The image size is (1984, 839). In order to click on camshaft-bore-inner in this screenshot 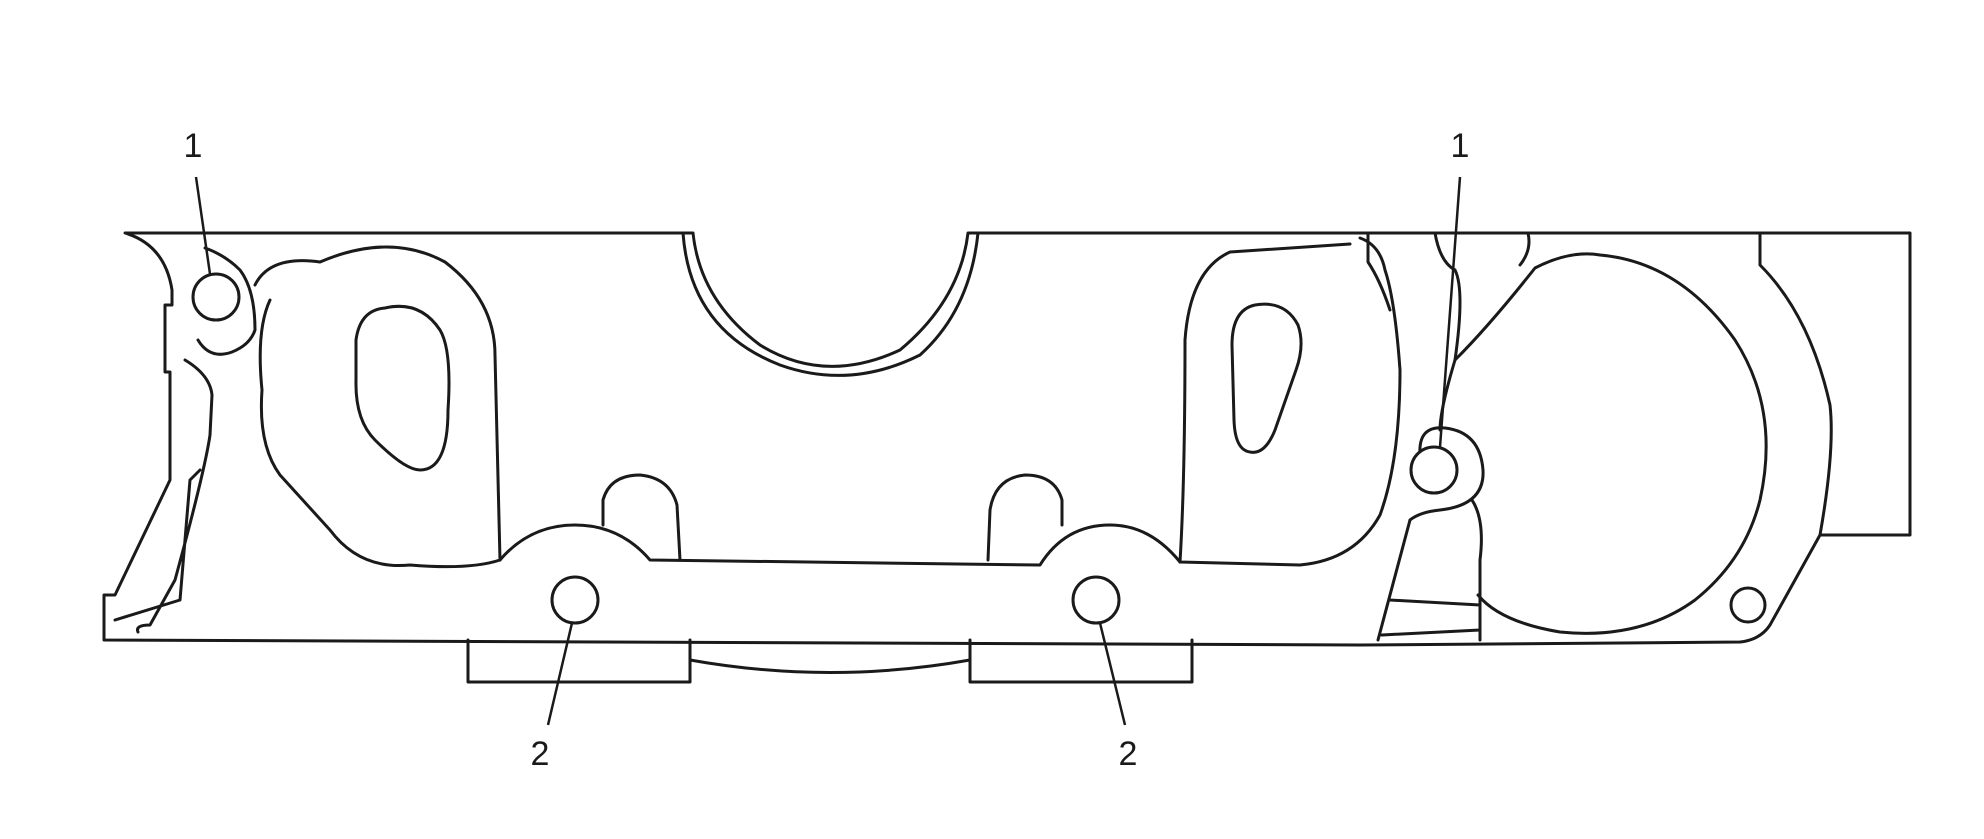, I will do `click(830, 304)`.